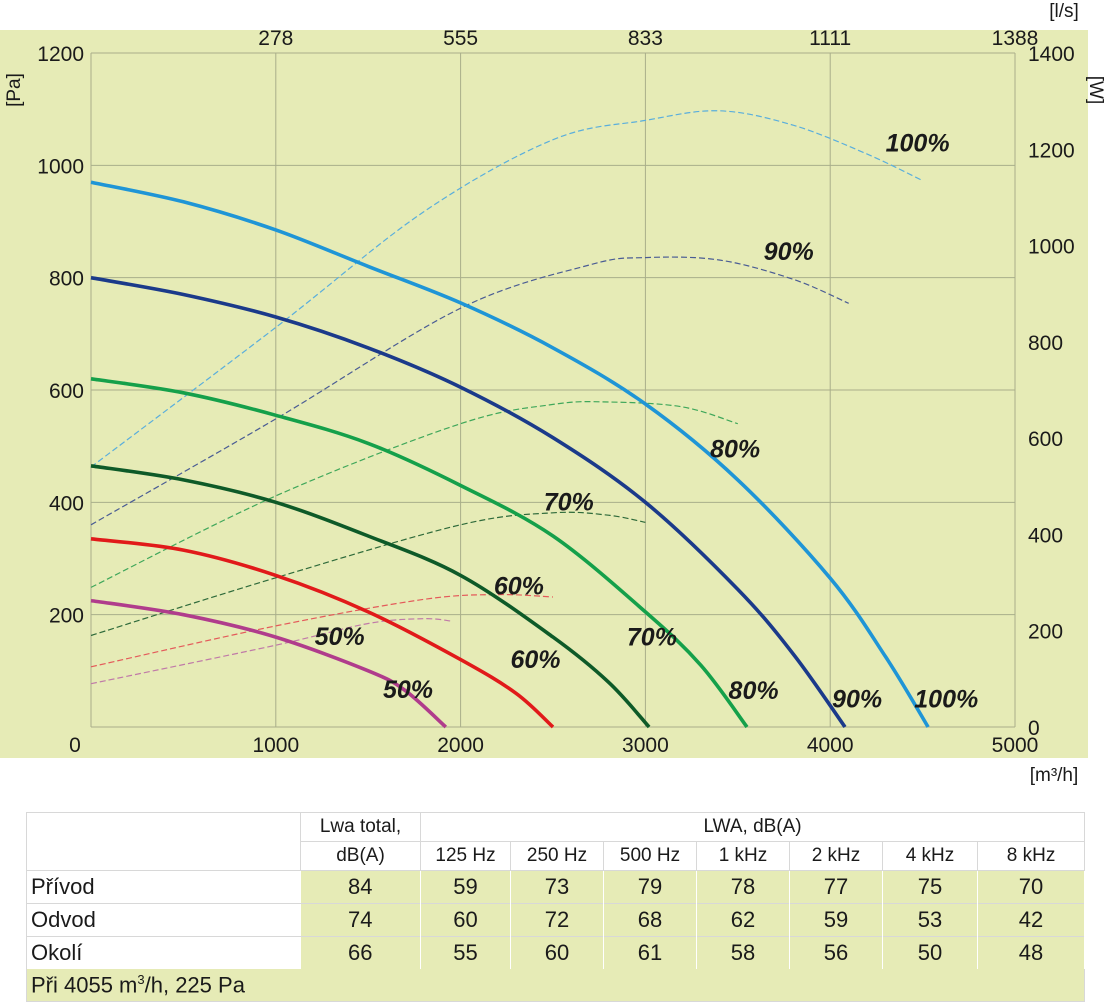 The width and height of the screenshot is (1109, 1002). What do you see at coordinates (836, 887) in the screenshot?
I see `cell: 77` at bounding box center [836, 887].